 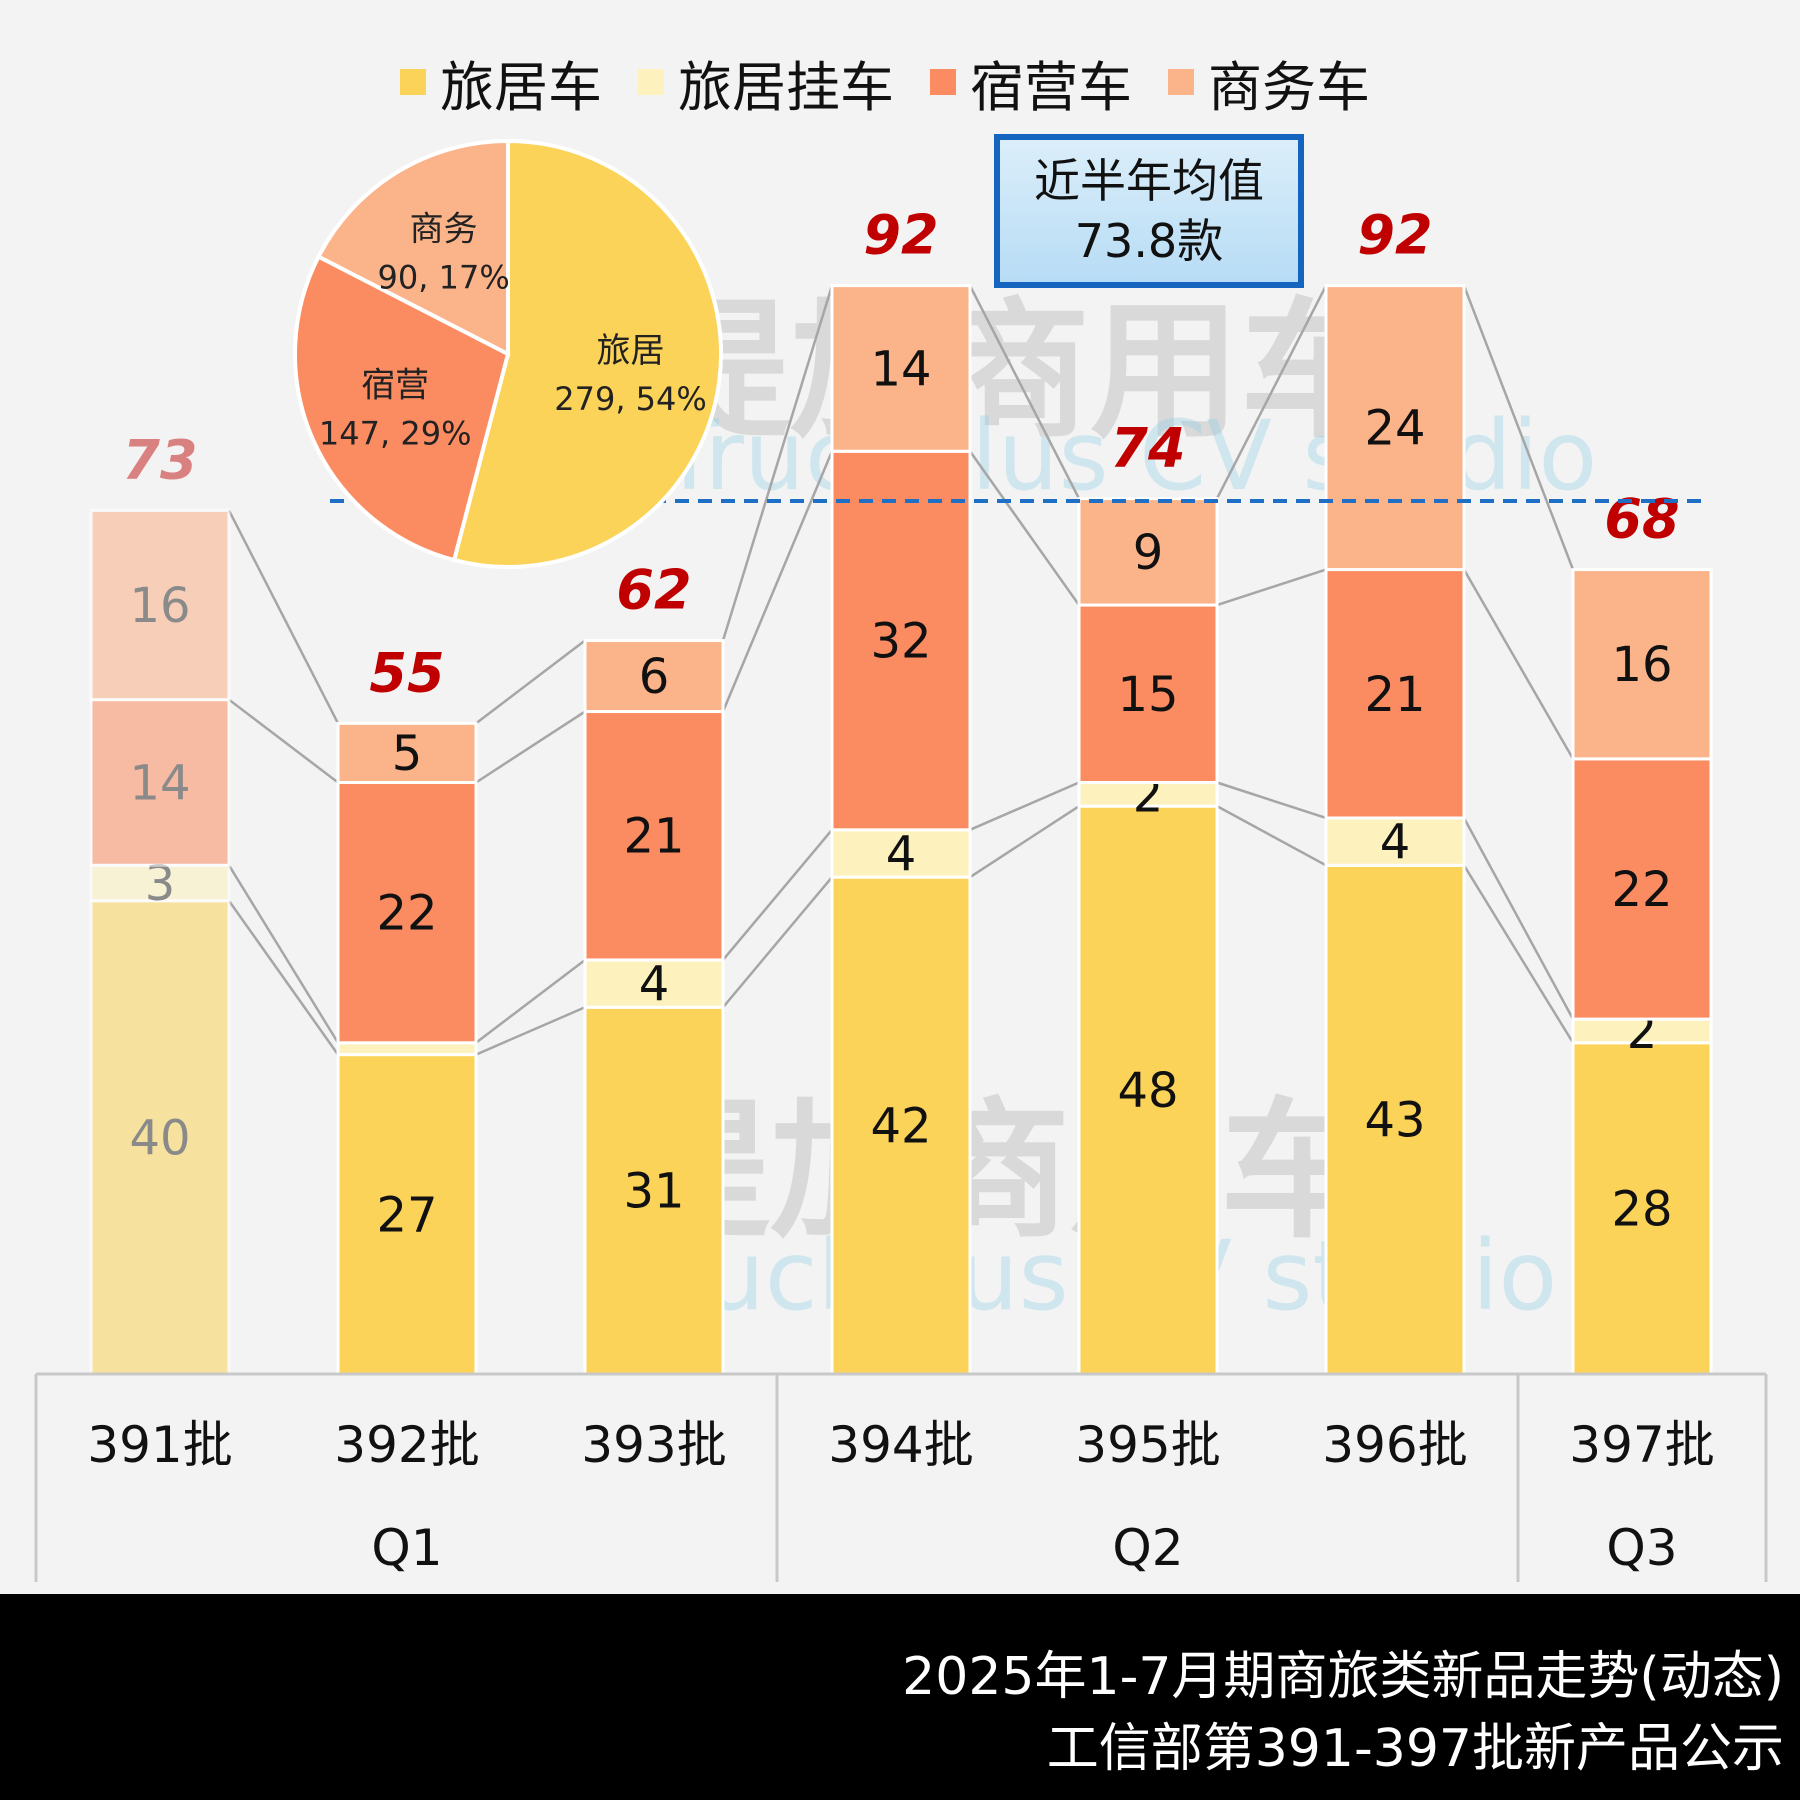 I want to click on legend-item-business: 商务车, so click(x=1269, y=82).